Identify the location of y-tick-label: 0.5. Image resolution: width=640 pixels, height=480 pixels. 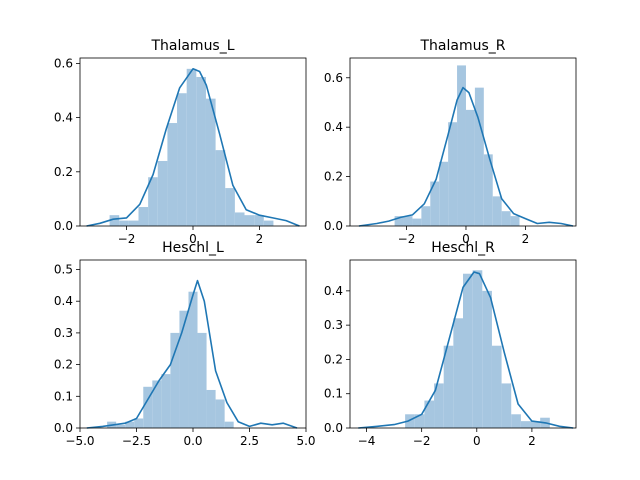
(63, 270).